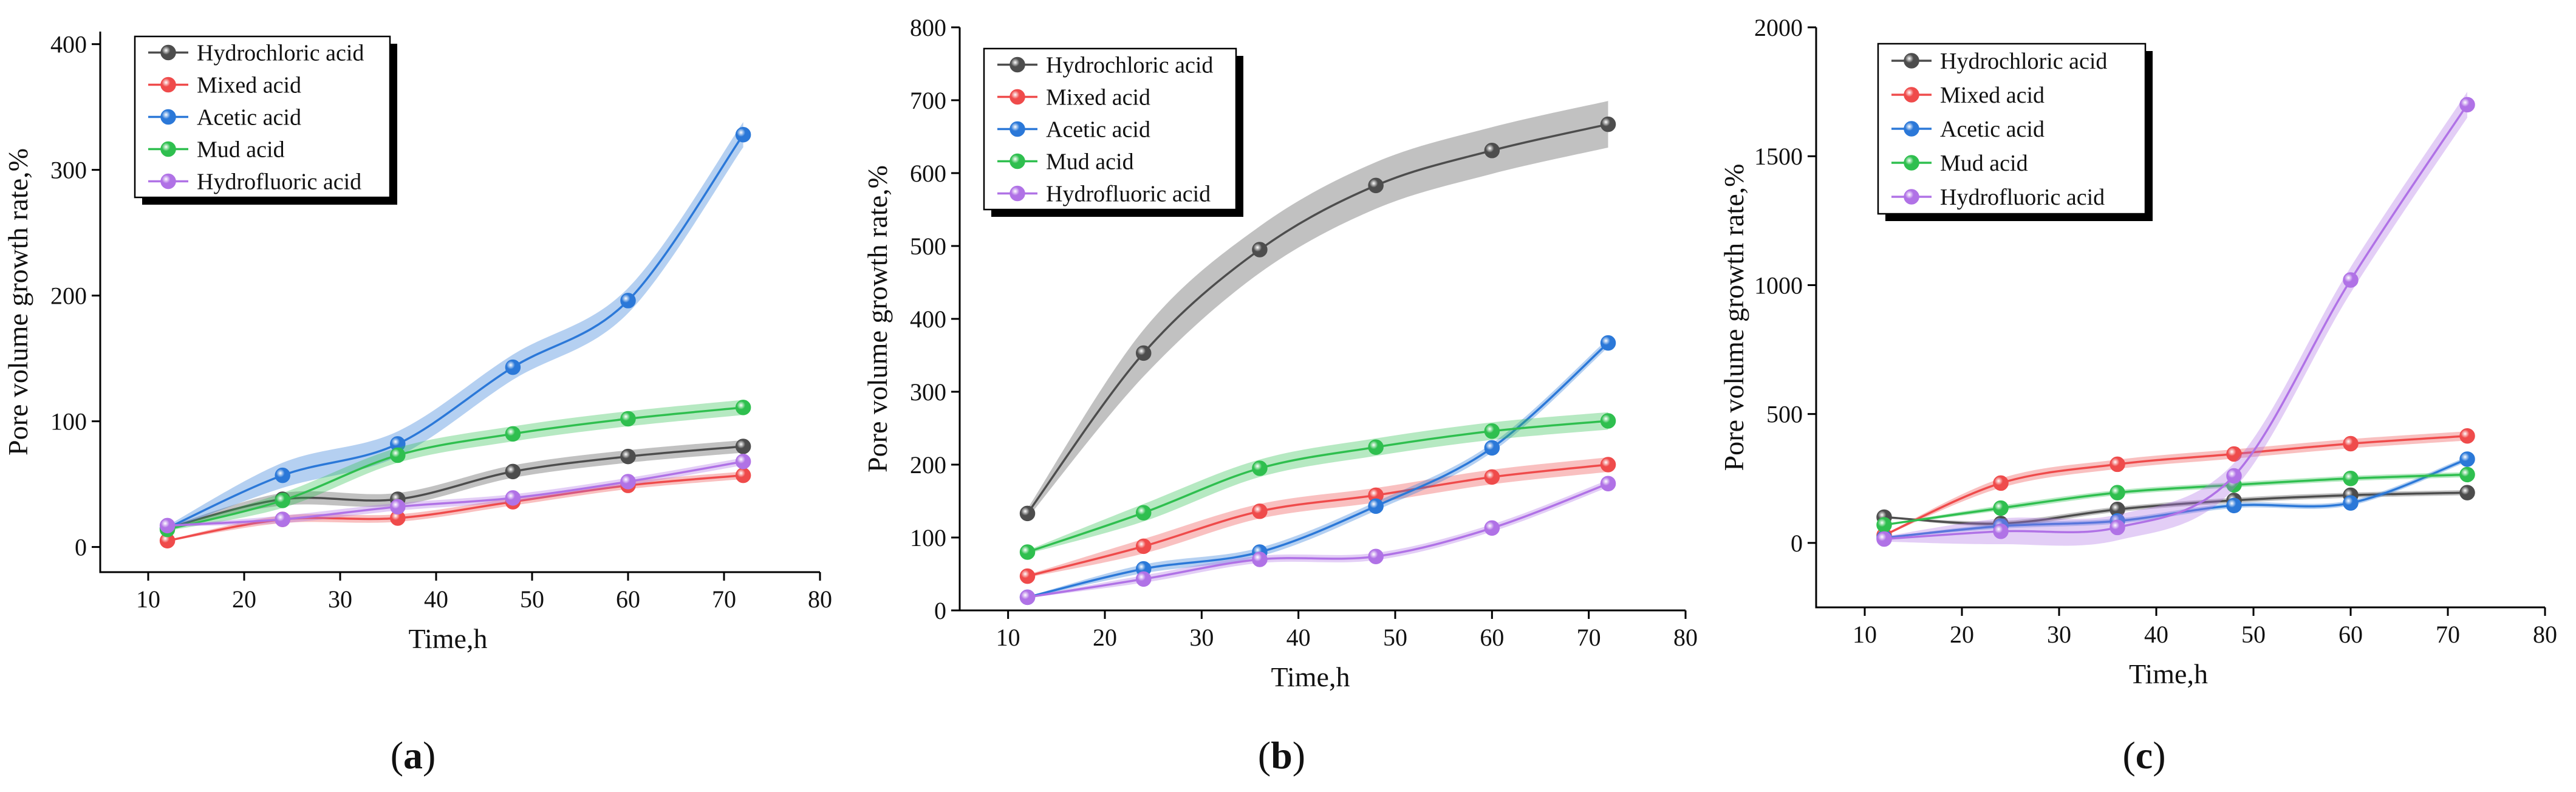  I want to click on x-tick-label: 80, so click(1685, 637).